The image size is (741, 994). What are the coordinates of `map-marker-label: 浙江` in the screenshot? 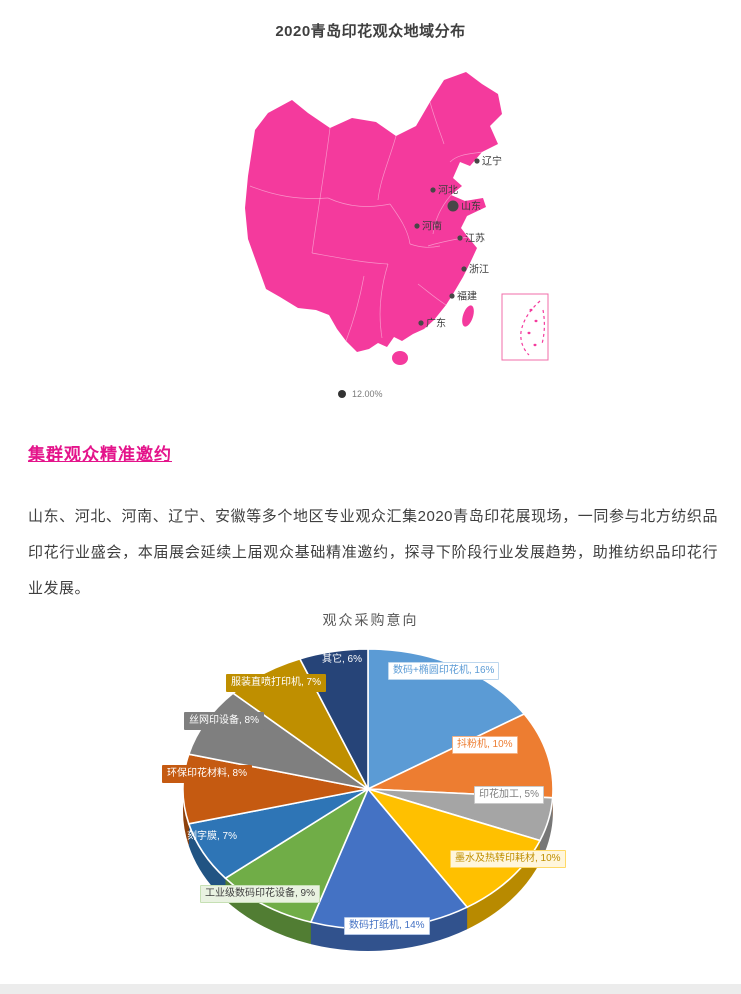 It's located at (479, 270).